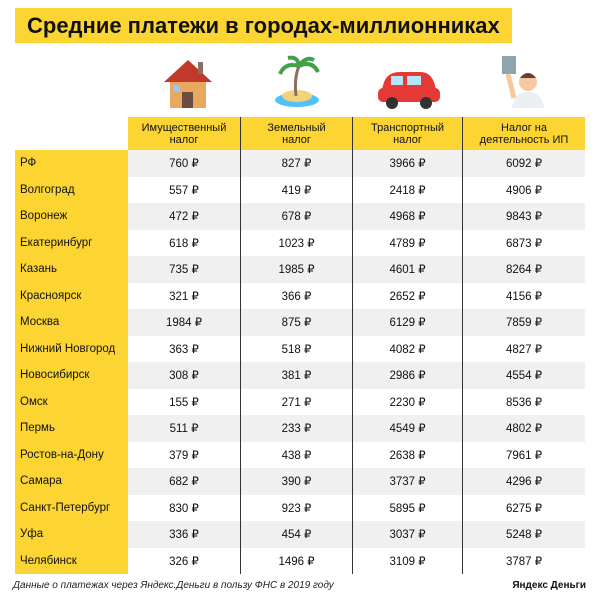 This screenshot has width=600, height=601. I want to click on city-name: Самара, so click(71, 481).